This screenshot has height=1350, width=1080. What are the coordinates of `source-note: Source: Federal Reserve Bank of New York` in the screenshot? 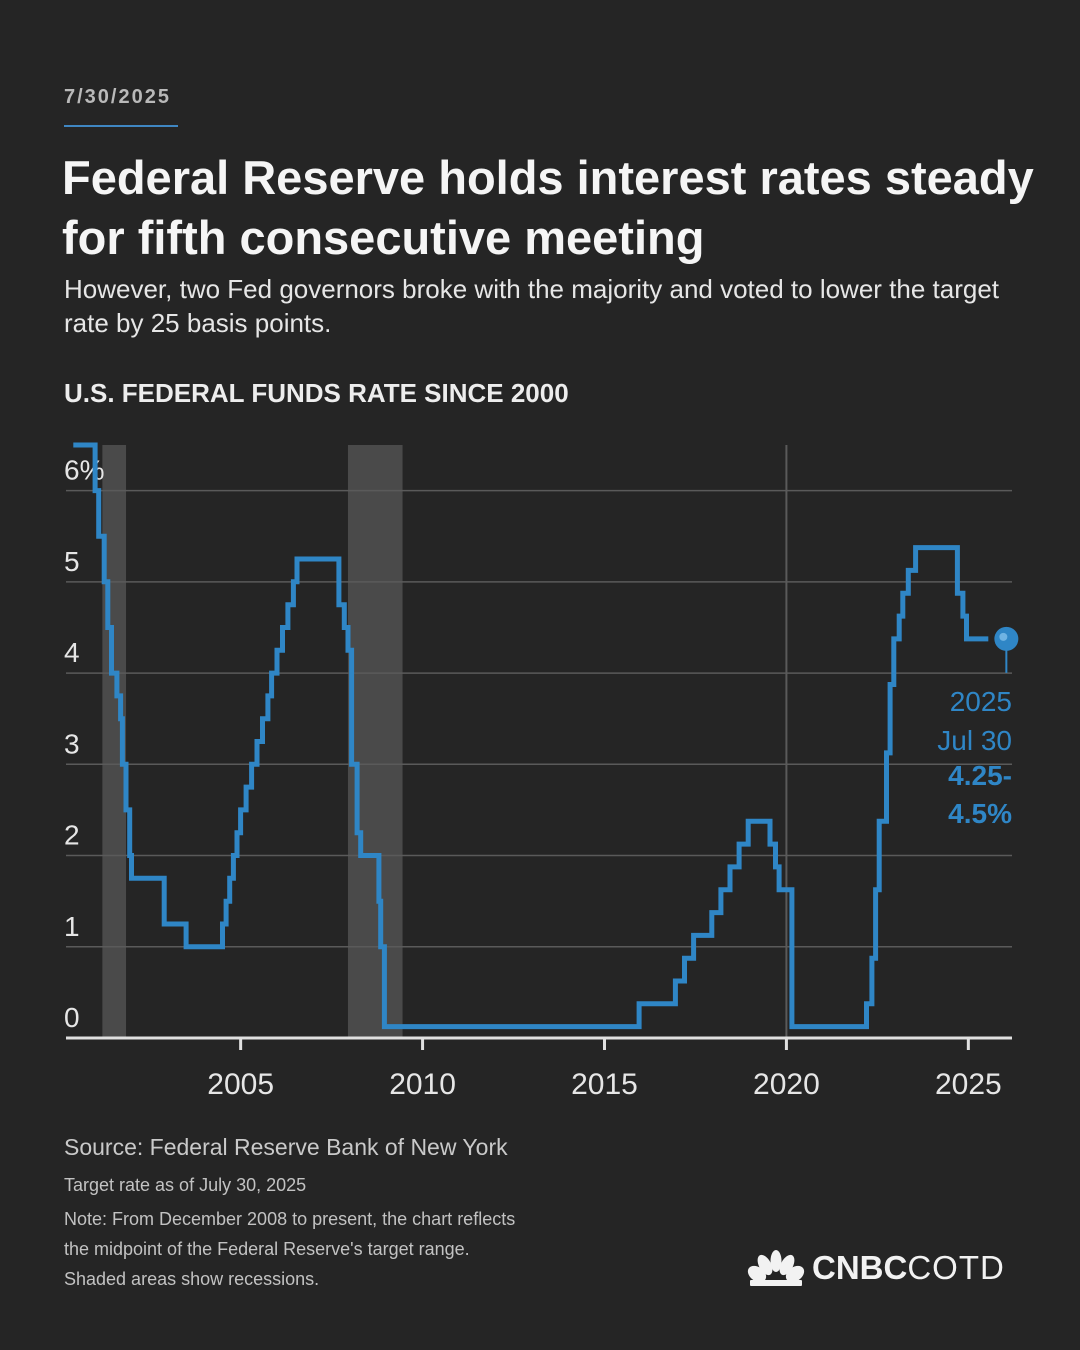 It's located at (286, 1147).